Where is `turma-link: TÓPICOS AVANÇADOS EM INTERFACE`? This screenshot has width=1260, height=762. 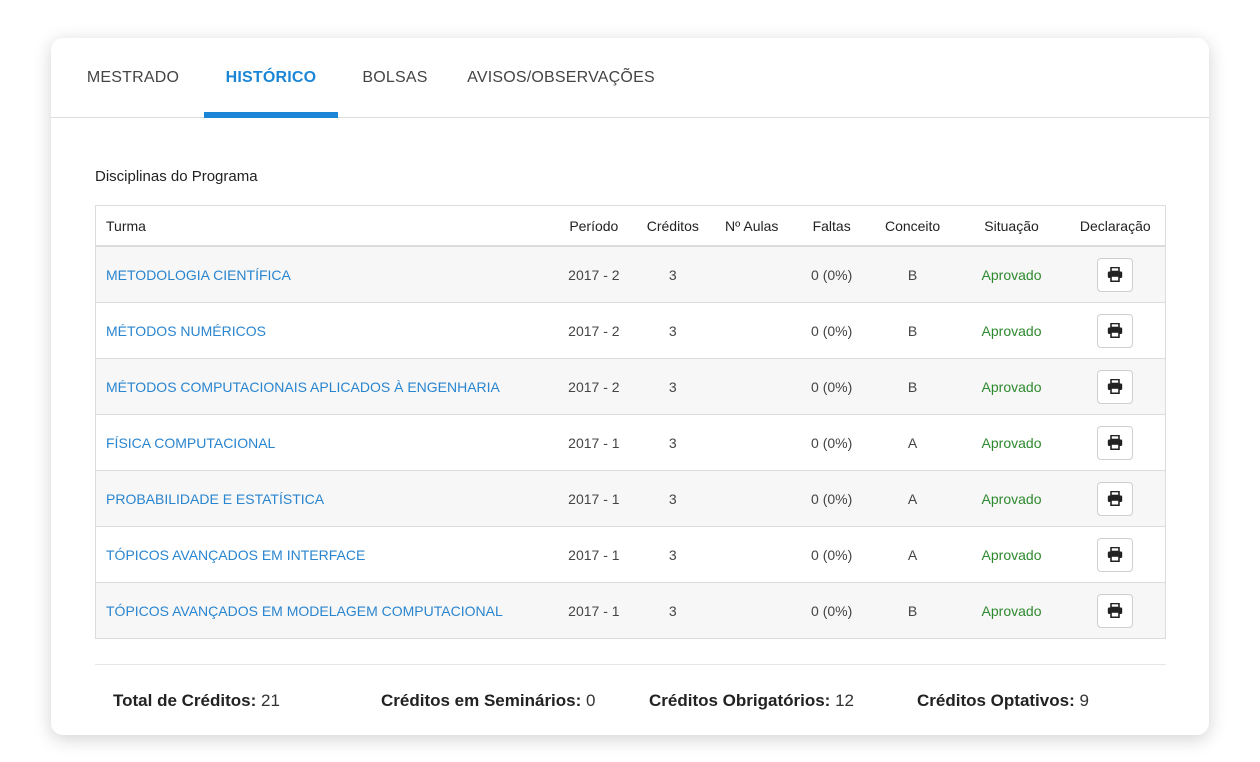
turma-link: TÓPICOS AVANÇADOS EM INTERFACE is located at coordinates (236, 554).